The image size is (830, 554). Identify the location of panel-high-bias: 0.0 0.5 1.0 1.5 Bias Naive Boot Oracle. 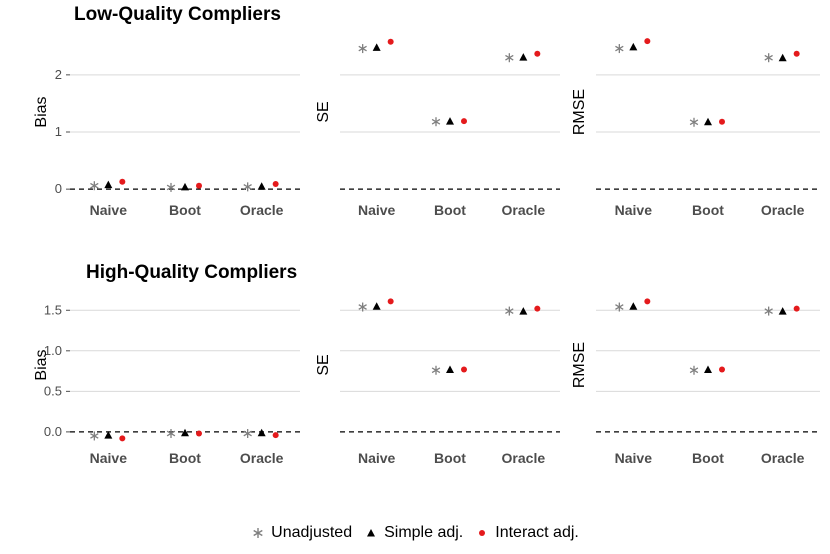
(166, 384).